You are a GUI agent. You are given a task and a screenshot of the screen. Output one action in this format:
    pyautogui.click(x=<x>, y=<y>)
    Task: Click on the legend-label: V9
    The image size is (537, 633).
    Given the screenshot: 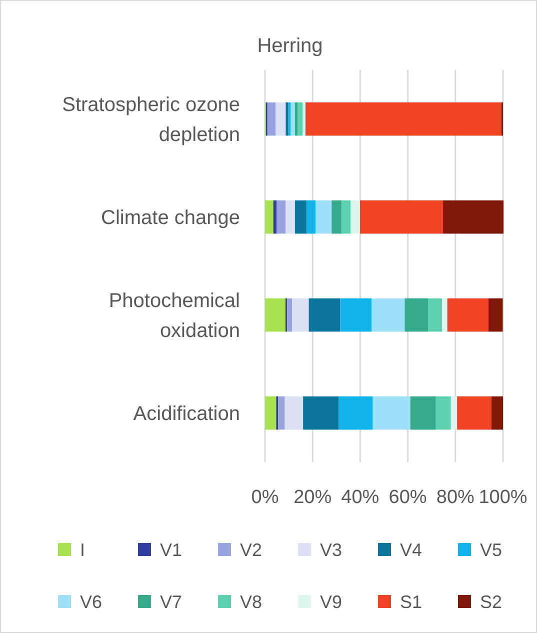 What is the action you would take?
    pyautogui.click(x=331, y=602)
    